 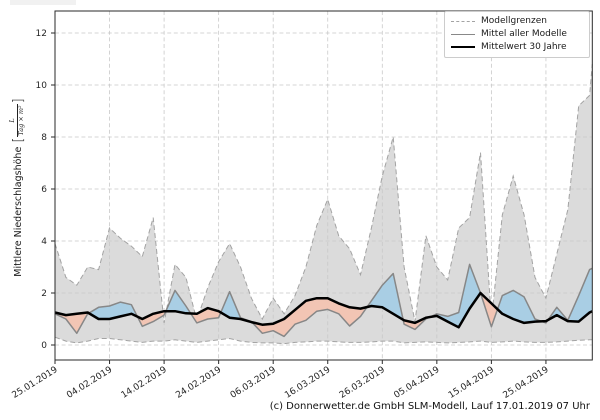 I want to click on legend-item-model-bounds: Modellgrenzen, so click(x=517, y=21).